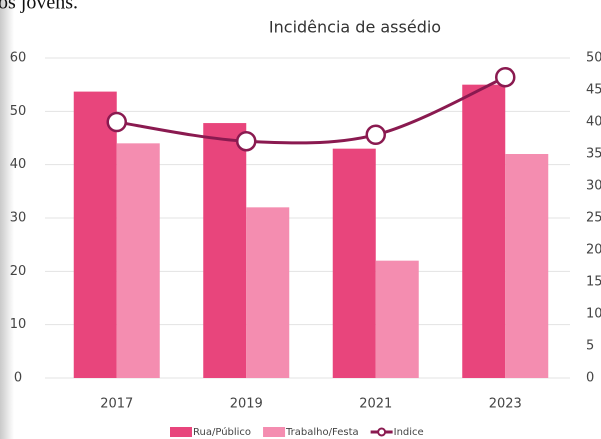 Image resolution: width=601 pixels, height=439 pixels. Describe the element at coordinates (322, 432) in the screenshot. I see `legend-label: Trabalho/Festa` at that location.